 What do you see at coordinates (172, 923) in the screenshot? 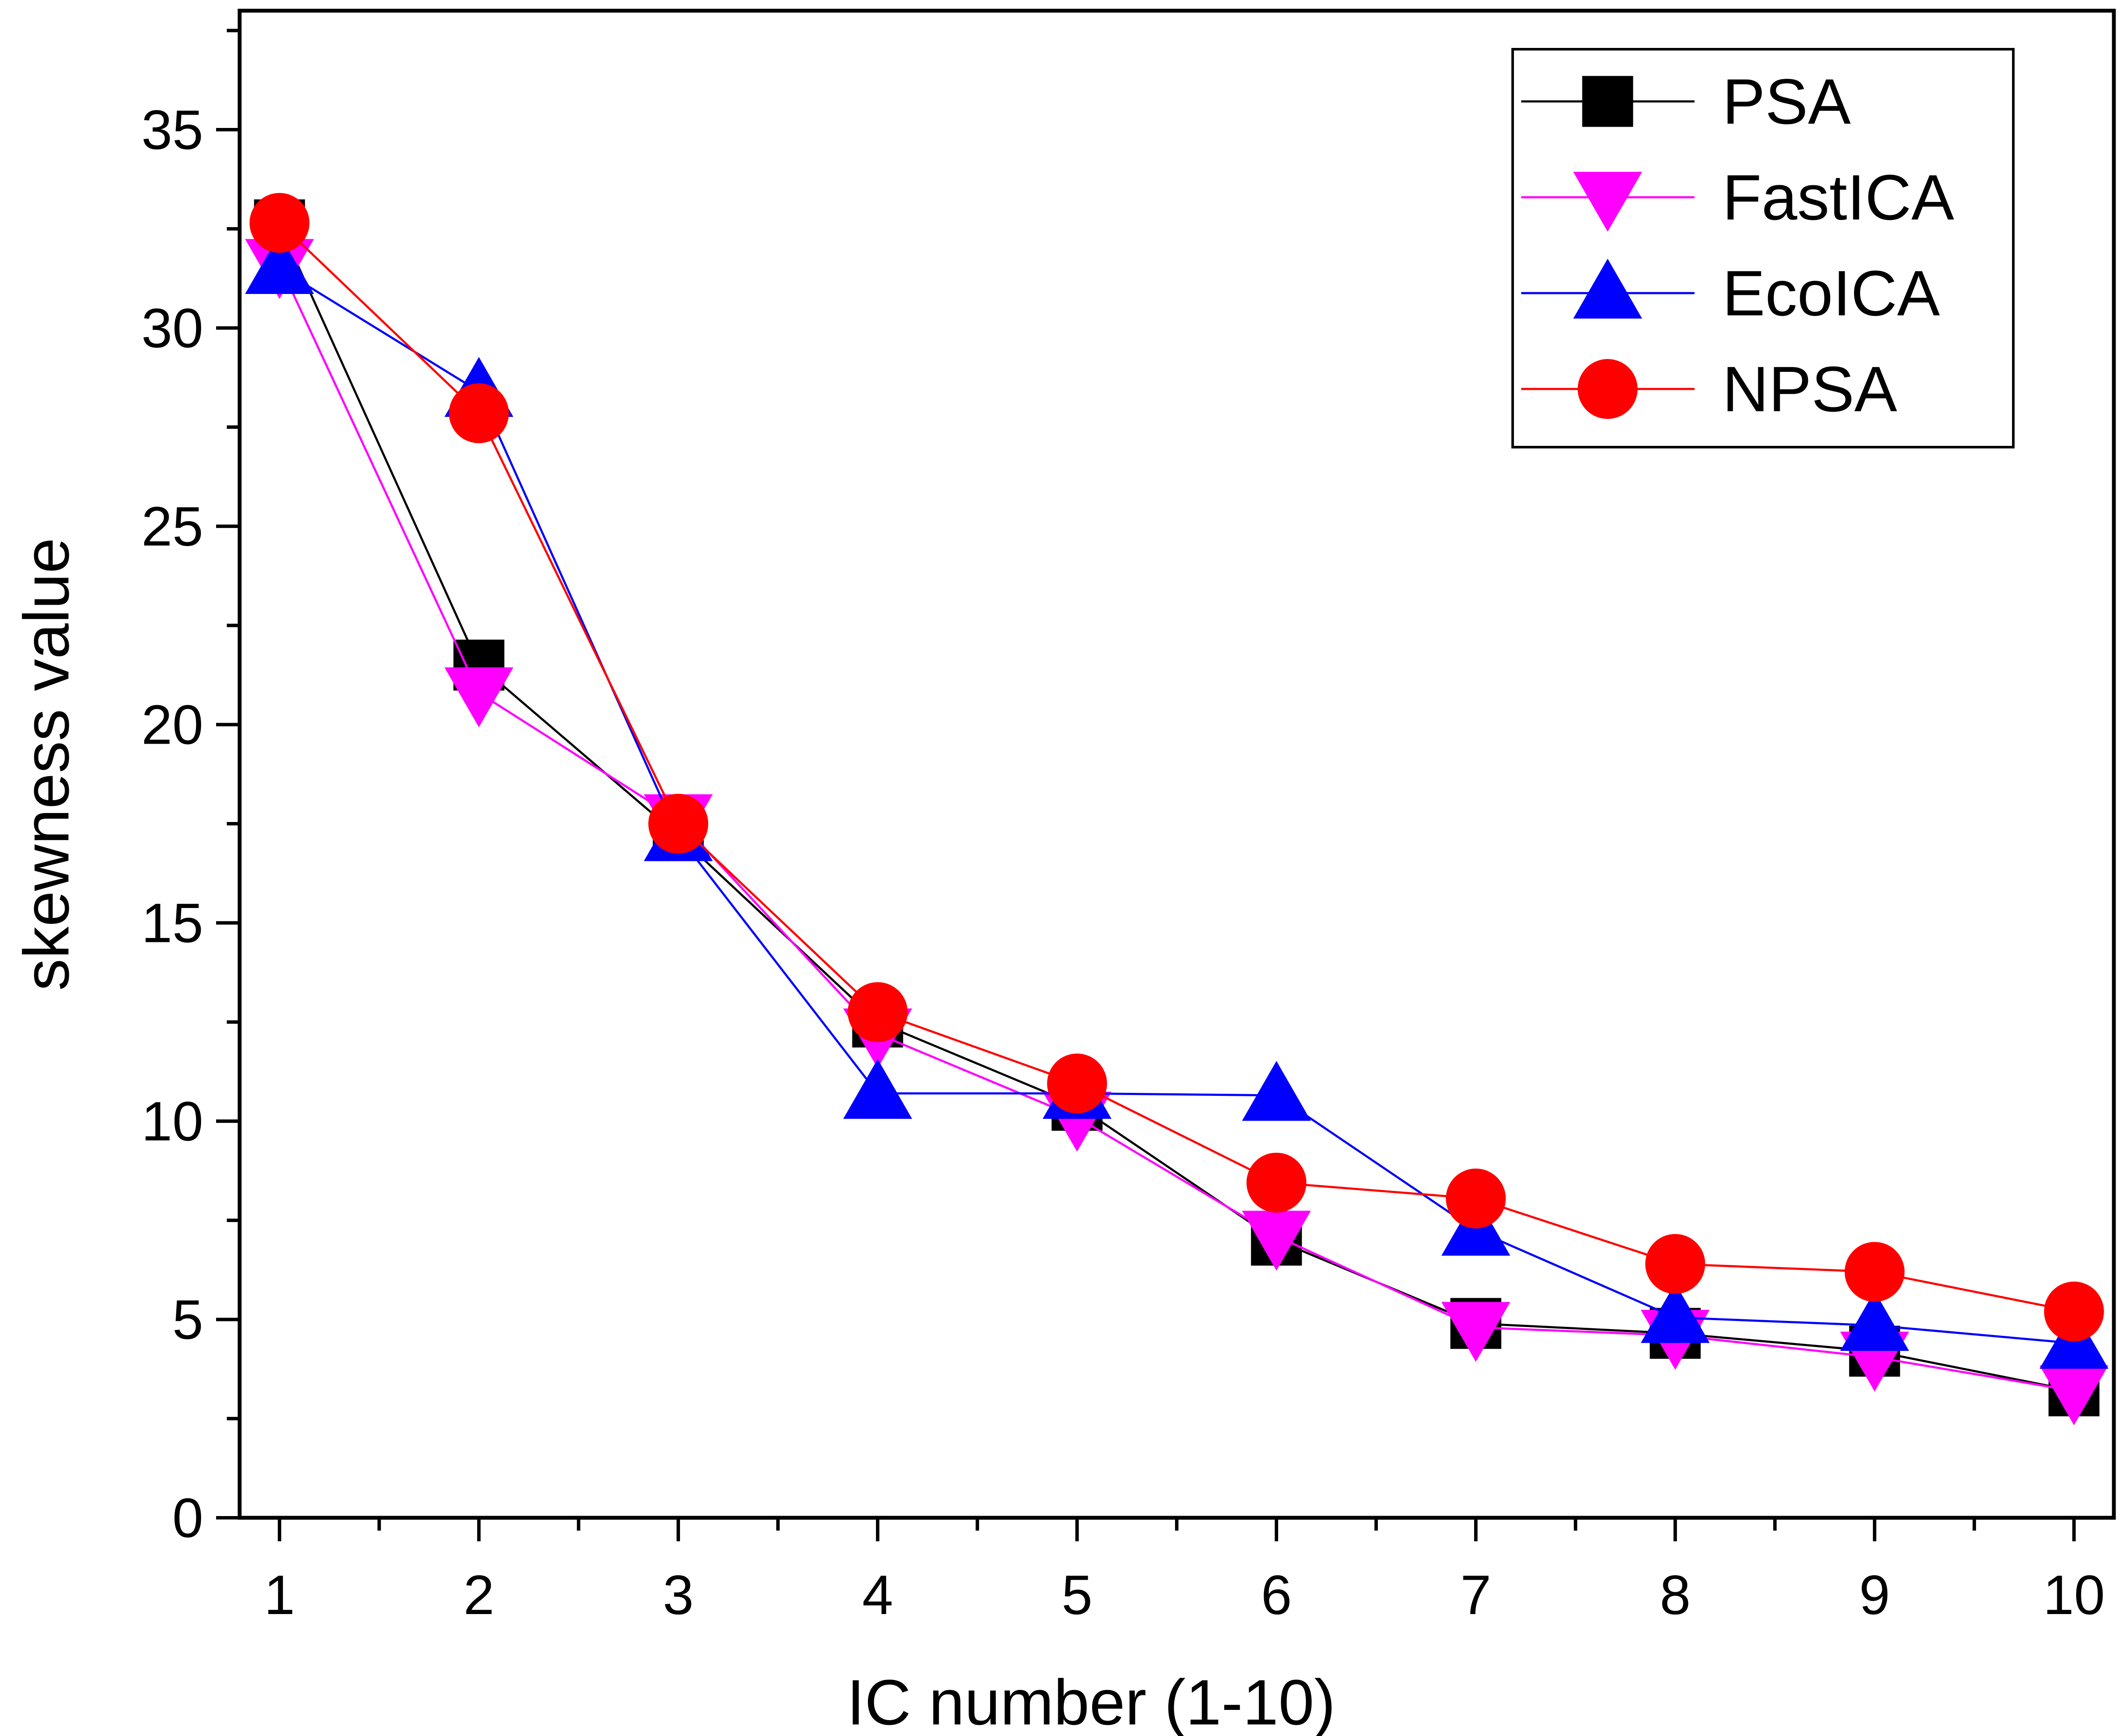
I see `y-tick-label: 15` at bounding box center [172, 923].